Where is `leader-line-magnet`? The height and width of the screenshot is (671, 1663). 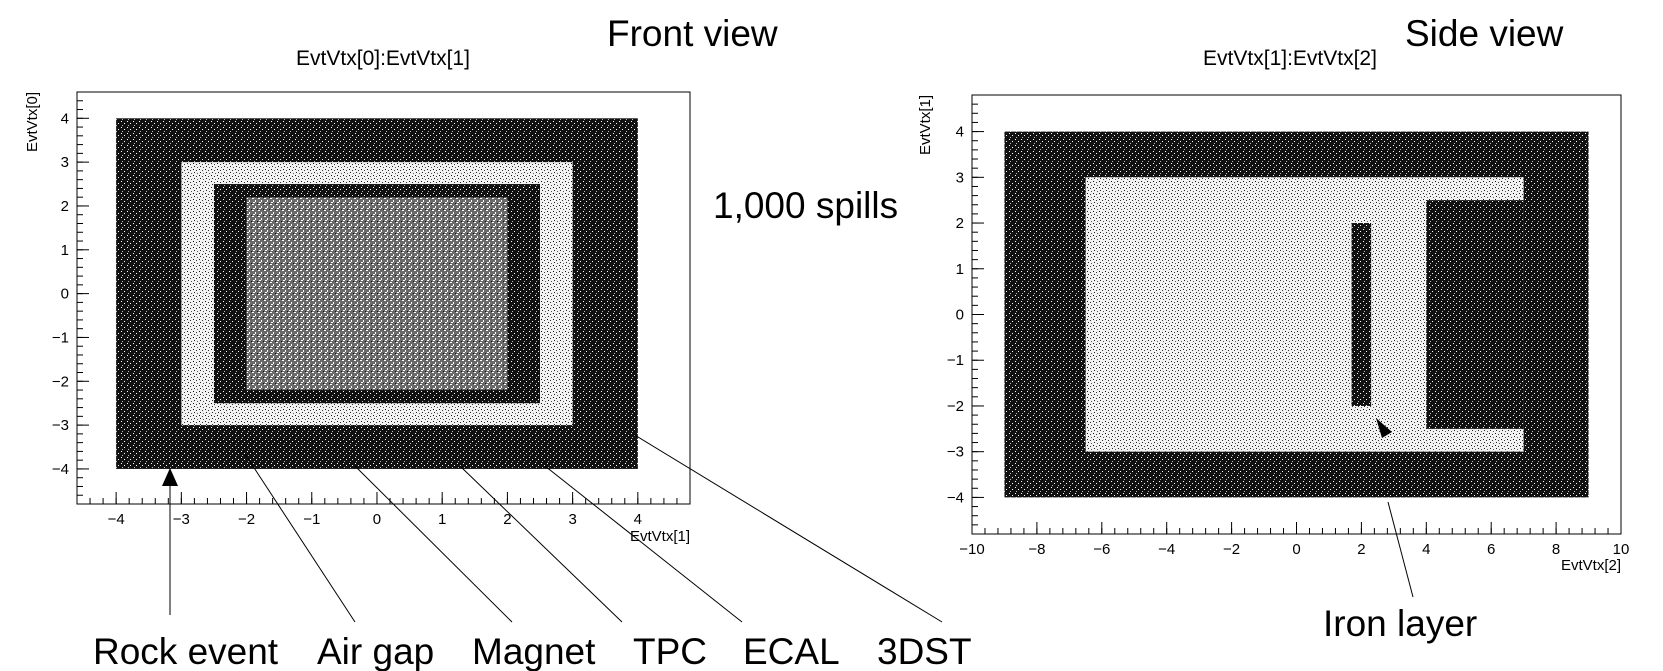 leader-line-magnet is located at coordinates (433, 544).